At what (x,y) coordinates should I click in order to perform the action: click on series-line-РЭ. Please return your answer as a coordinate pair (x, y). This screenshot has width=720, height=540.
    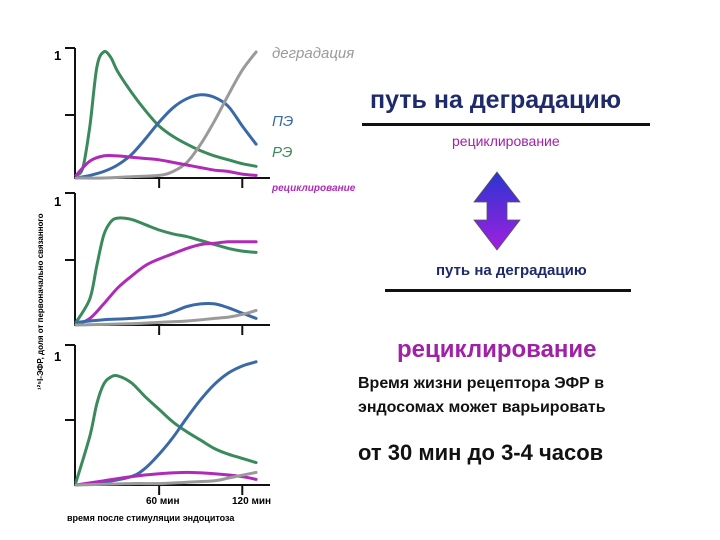
    Looking at the image, I should click on (166, 113).